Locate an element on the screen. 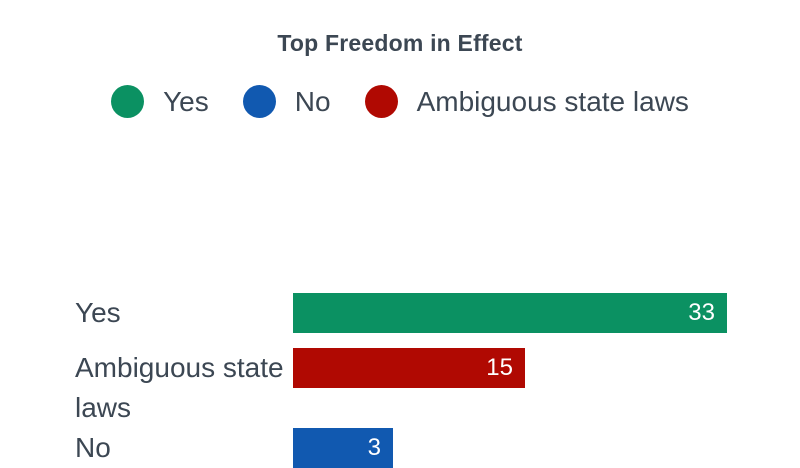 Image resolution: width=800 pixels, height=468 pixels. bar: 3 is located at coordinates (343, 448).